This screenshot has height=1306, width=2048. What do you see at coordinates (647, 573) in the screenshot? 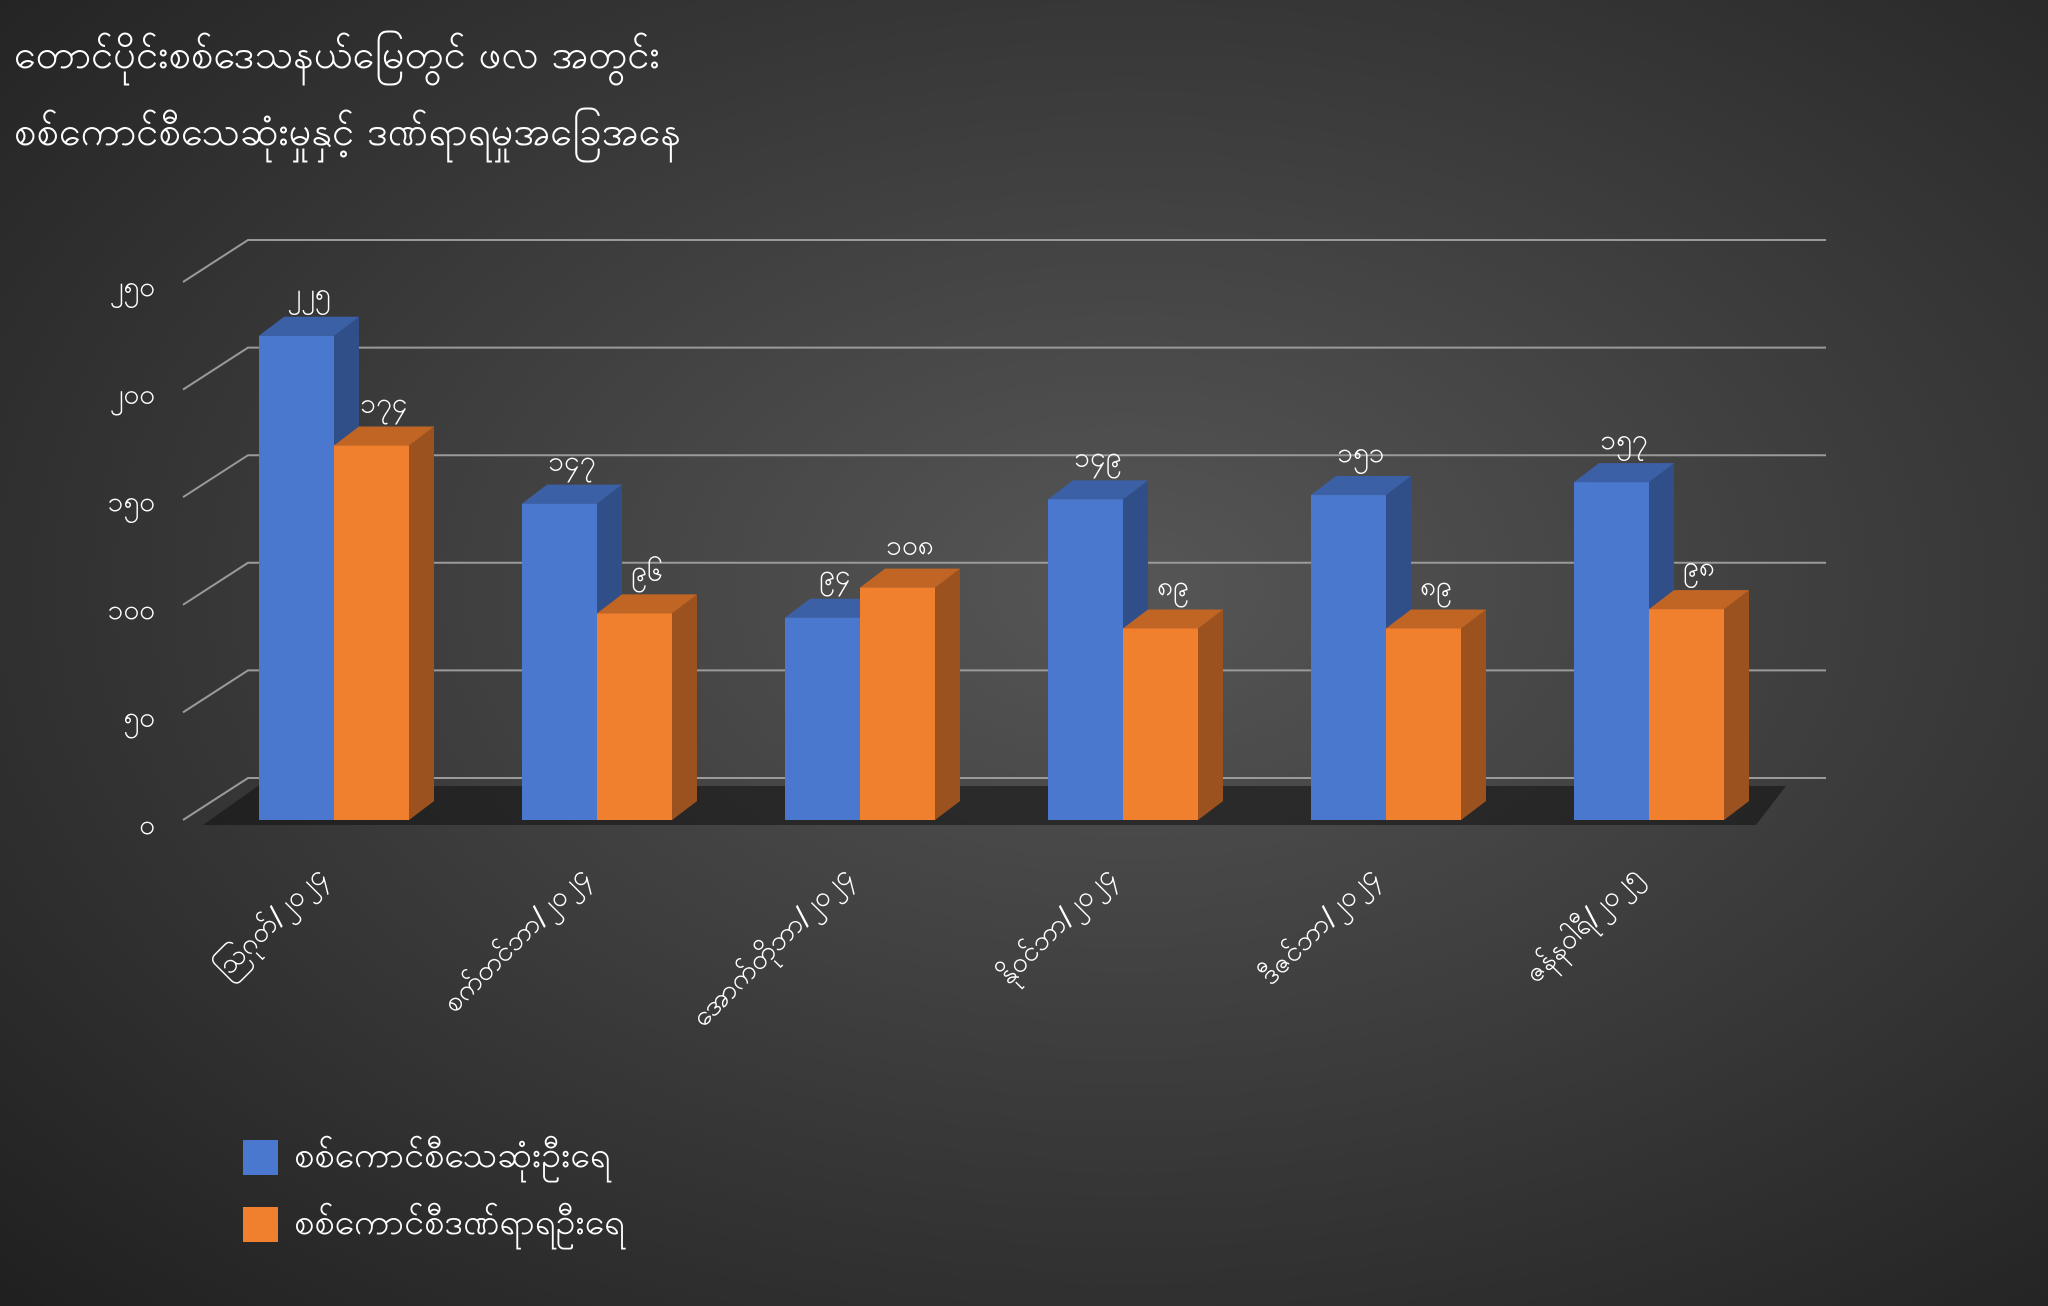
I see `value-label: ၉၆` at bounding box center [647, 573].